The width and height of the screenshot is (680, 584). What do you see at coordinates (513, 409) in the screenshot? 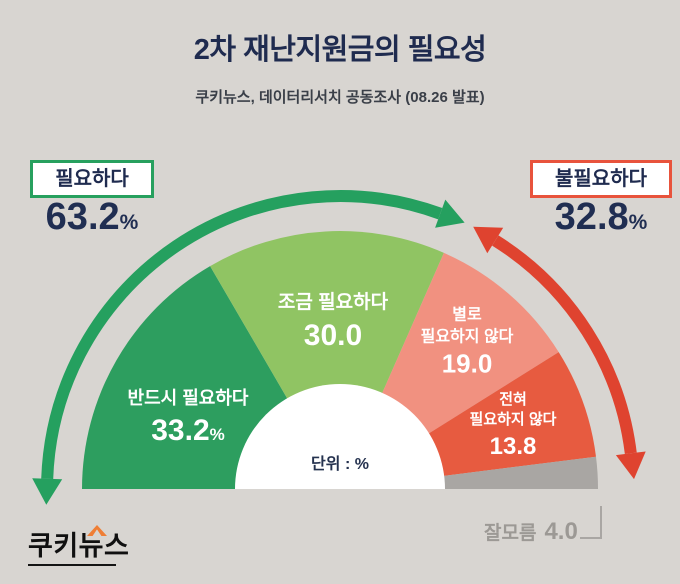
I see `segment-3-label: 전혀 필요하지 않다` at bounding box center [513, 409].